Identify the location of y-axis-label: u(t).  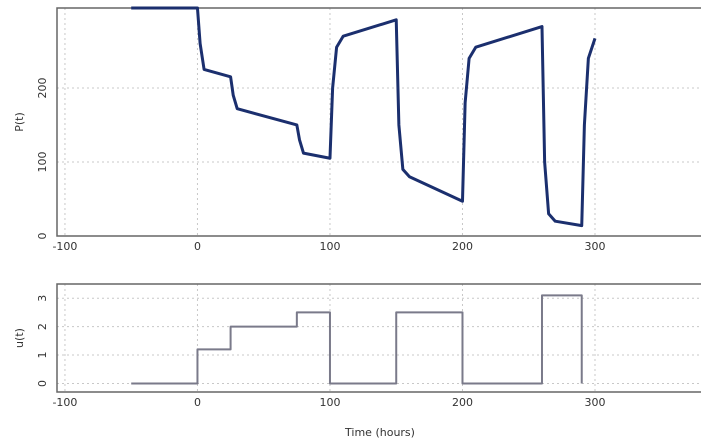
(19, 338).